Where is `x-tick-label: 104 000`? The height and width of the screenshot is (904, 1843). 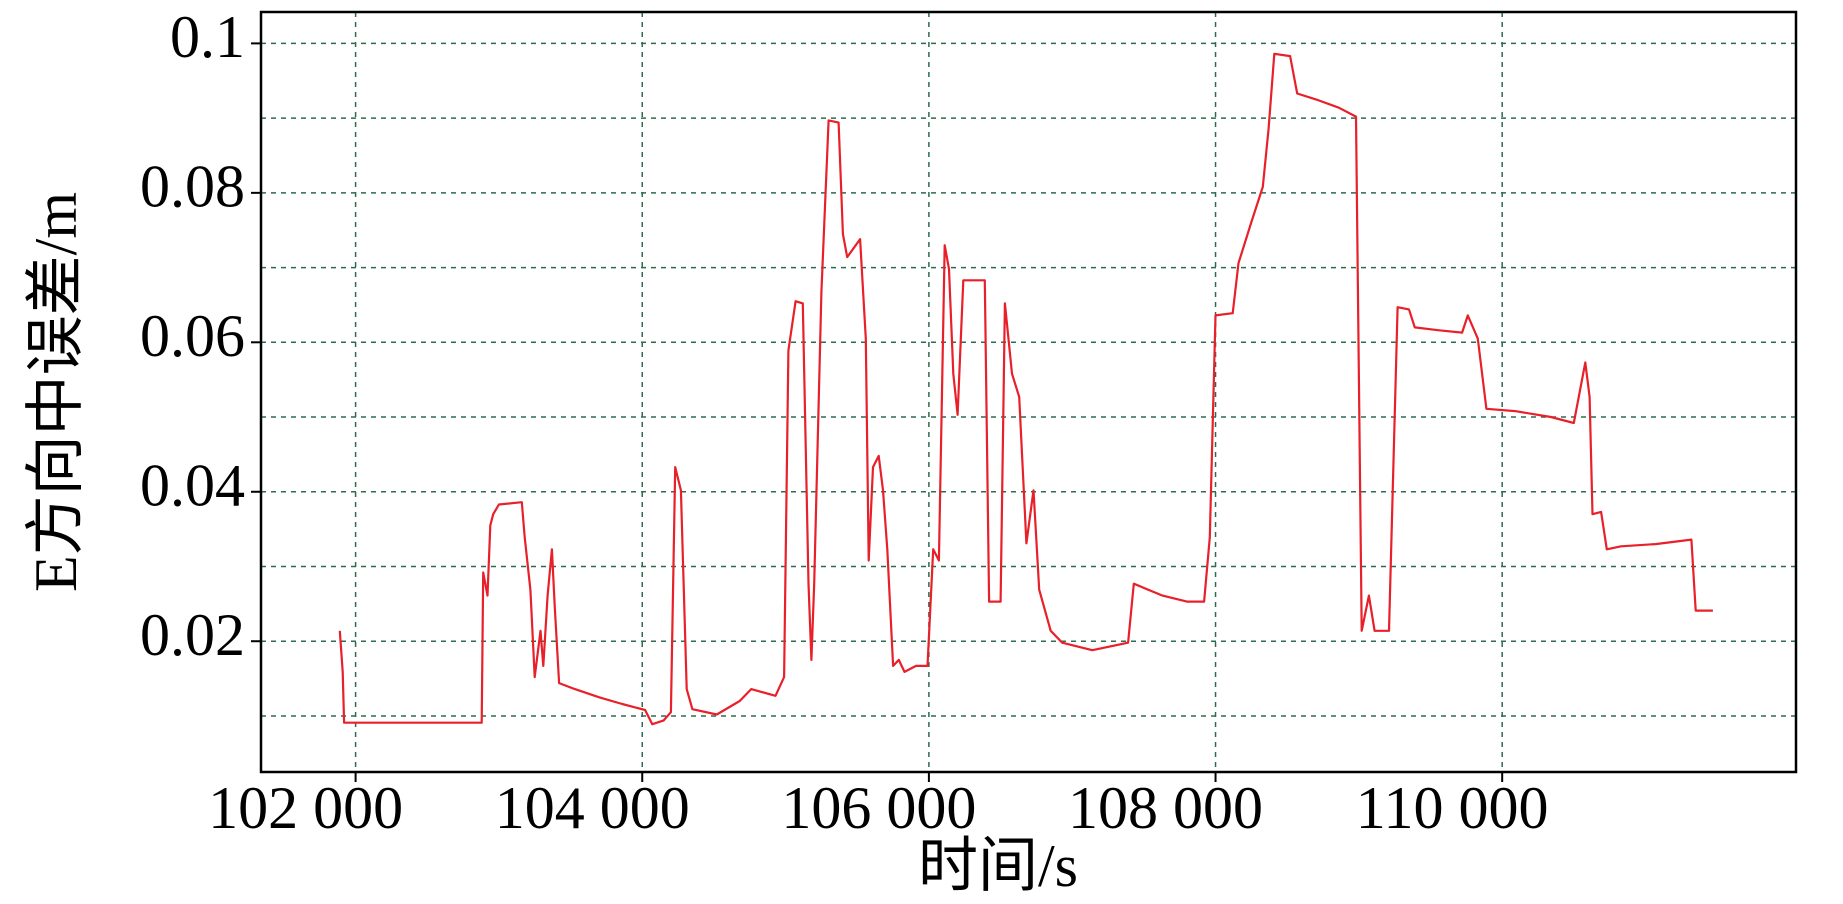
x-tick-label: 104 000 is located at coordinates (592, 808).